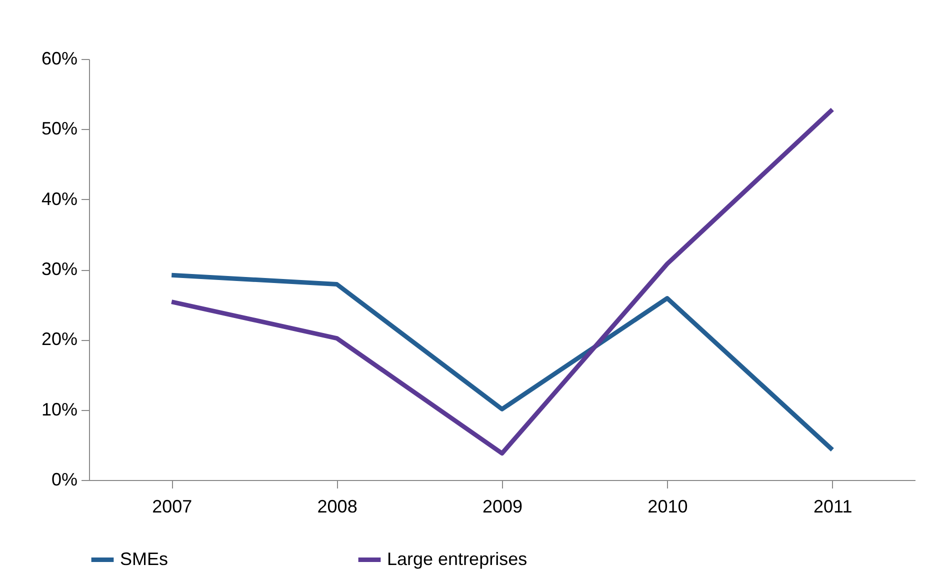 This screenshot has width=951, height=578. What do you see at coordinates (833, 506) in the screenshot?
I see `x-tick-label: 2011` at bounding box center [833, 506].